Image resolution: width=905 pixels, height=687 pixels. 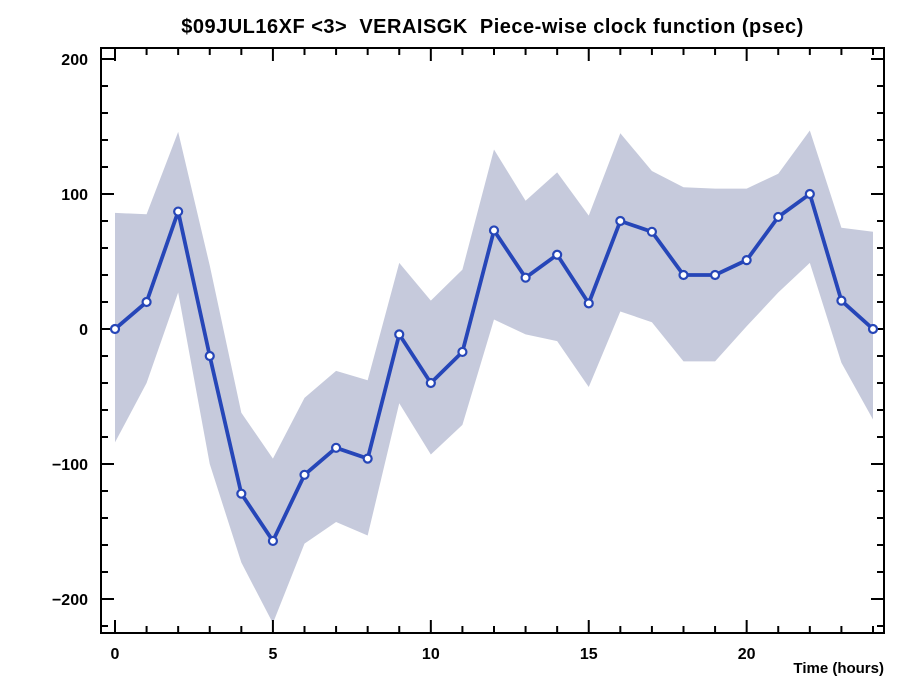 What do you see at coordinates (589, 654) in the screenshot?
I see `x-tick-label: 15` at bounding box center [589, 654].